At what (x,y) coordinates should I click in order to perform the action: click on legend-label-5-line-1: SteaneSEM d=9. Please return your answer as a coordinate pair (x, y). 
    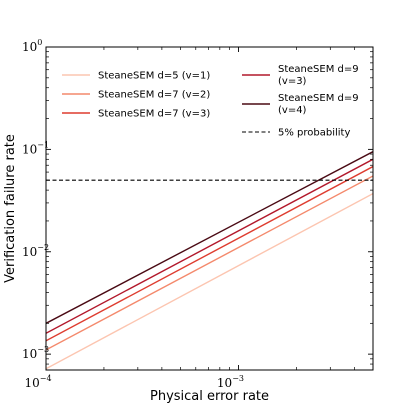
    Looking at the image, I should click on (318, 98).